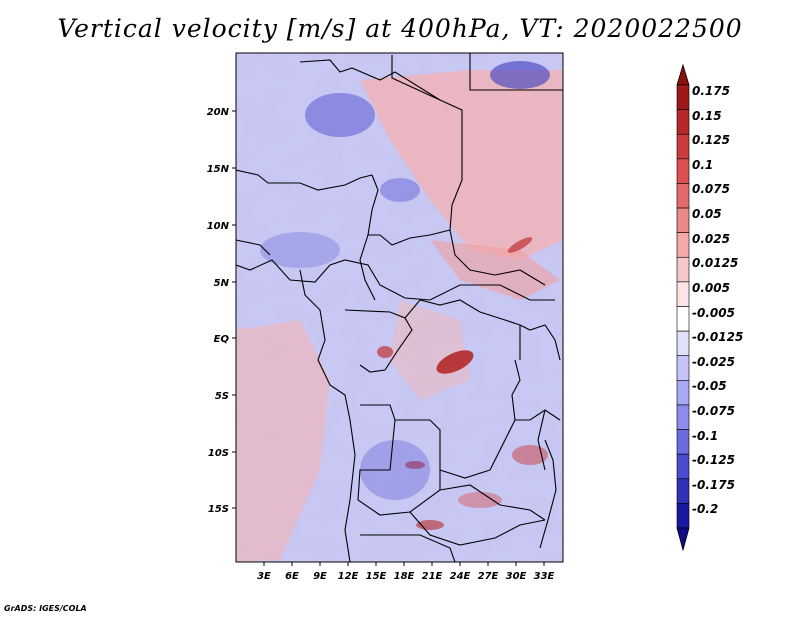 Image resolution: width=800 pixels, height=618 pixels. What do you see at coordinates (711, 288) in the screenshot?
I see `colorbar-label: 0.005` at bounding box center [711, 288].